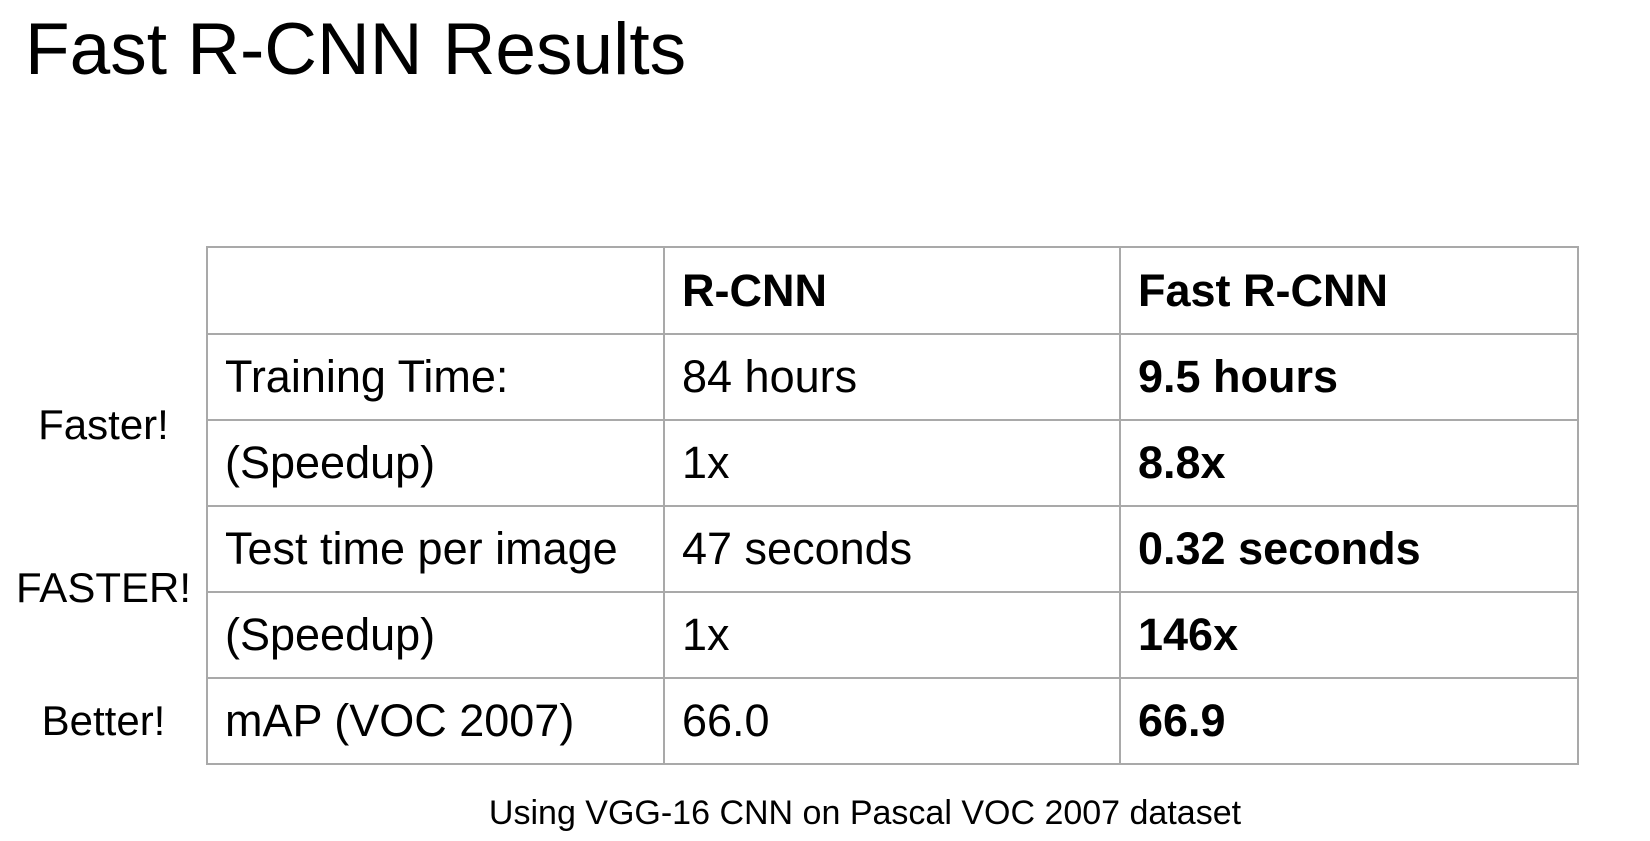 This screenshot has width=1650, height=841. Describe the element at coordinates (1349, 377) in the screenshot. I see `fast-rcnn-value-cell: 9.5 hours` at that location.